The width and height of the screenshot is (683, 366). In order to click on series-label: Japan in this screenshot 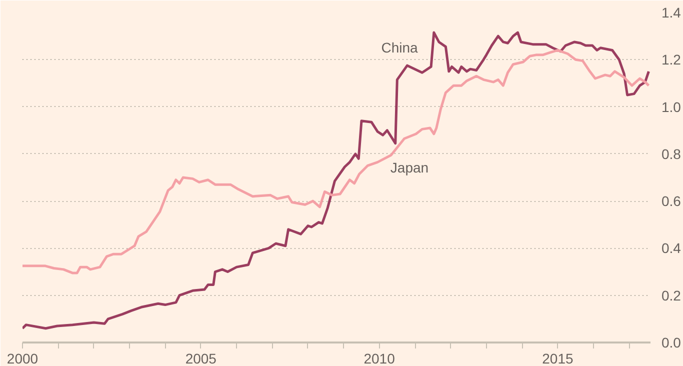, I will do `click(409, 168)`.